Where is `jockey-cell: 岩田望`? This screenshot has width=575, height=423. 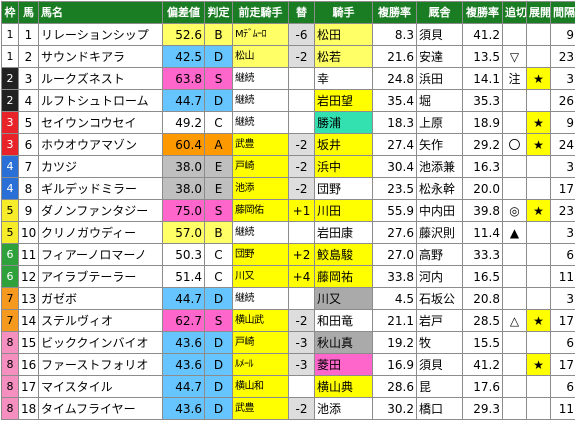
jockey-cell: 岩田望 is located at coordinates (343, 100).